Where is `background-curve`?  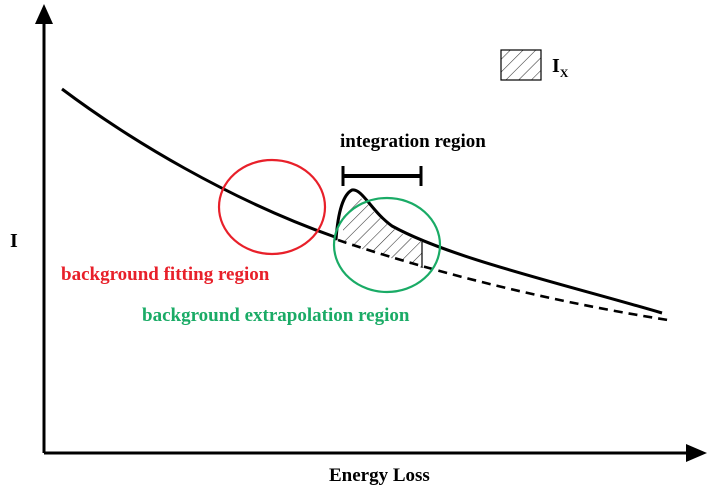 background-curve is located at coordinates (198, 163).